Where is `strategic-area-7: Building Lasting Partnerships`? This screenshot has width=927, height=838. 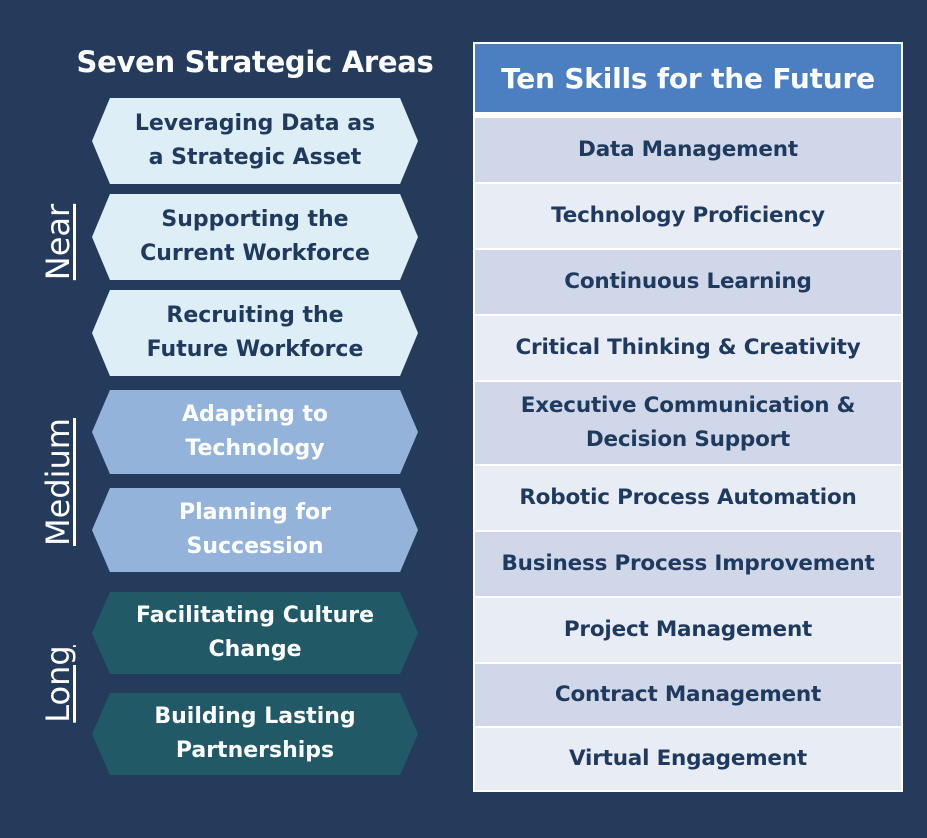
strategic-area-7: Building Lasting Partnerships is located at coordinates (255, 734).